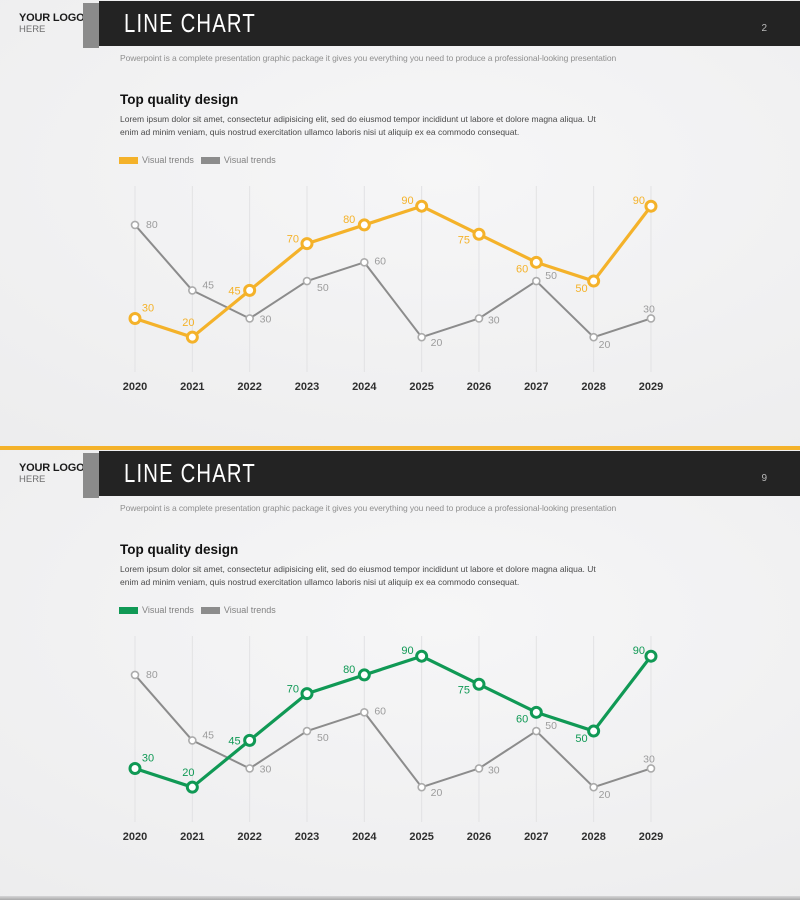  What do you see at coordinates (190, 473) in the screenshot?
I see `slide-title: LINE CHART` at bounding box center [190, 473].